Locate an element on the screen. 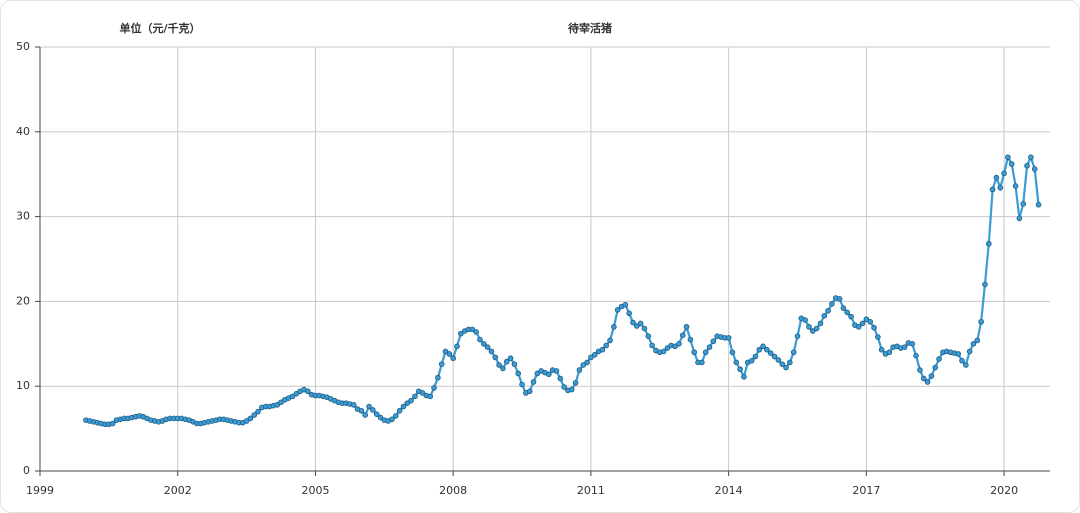  chart-title: 待宰活猪 is located at coordinates (589, 28).